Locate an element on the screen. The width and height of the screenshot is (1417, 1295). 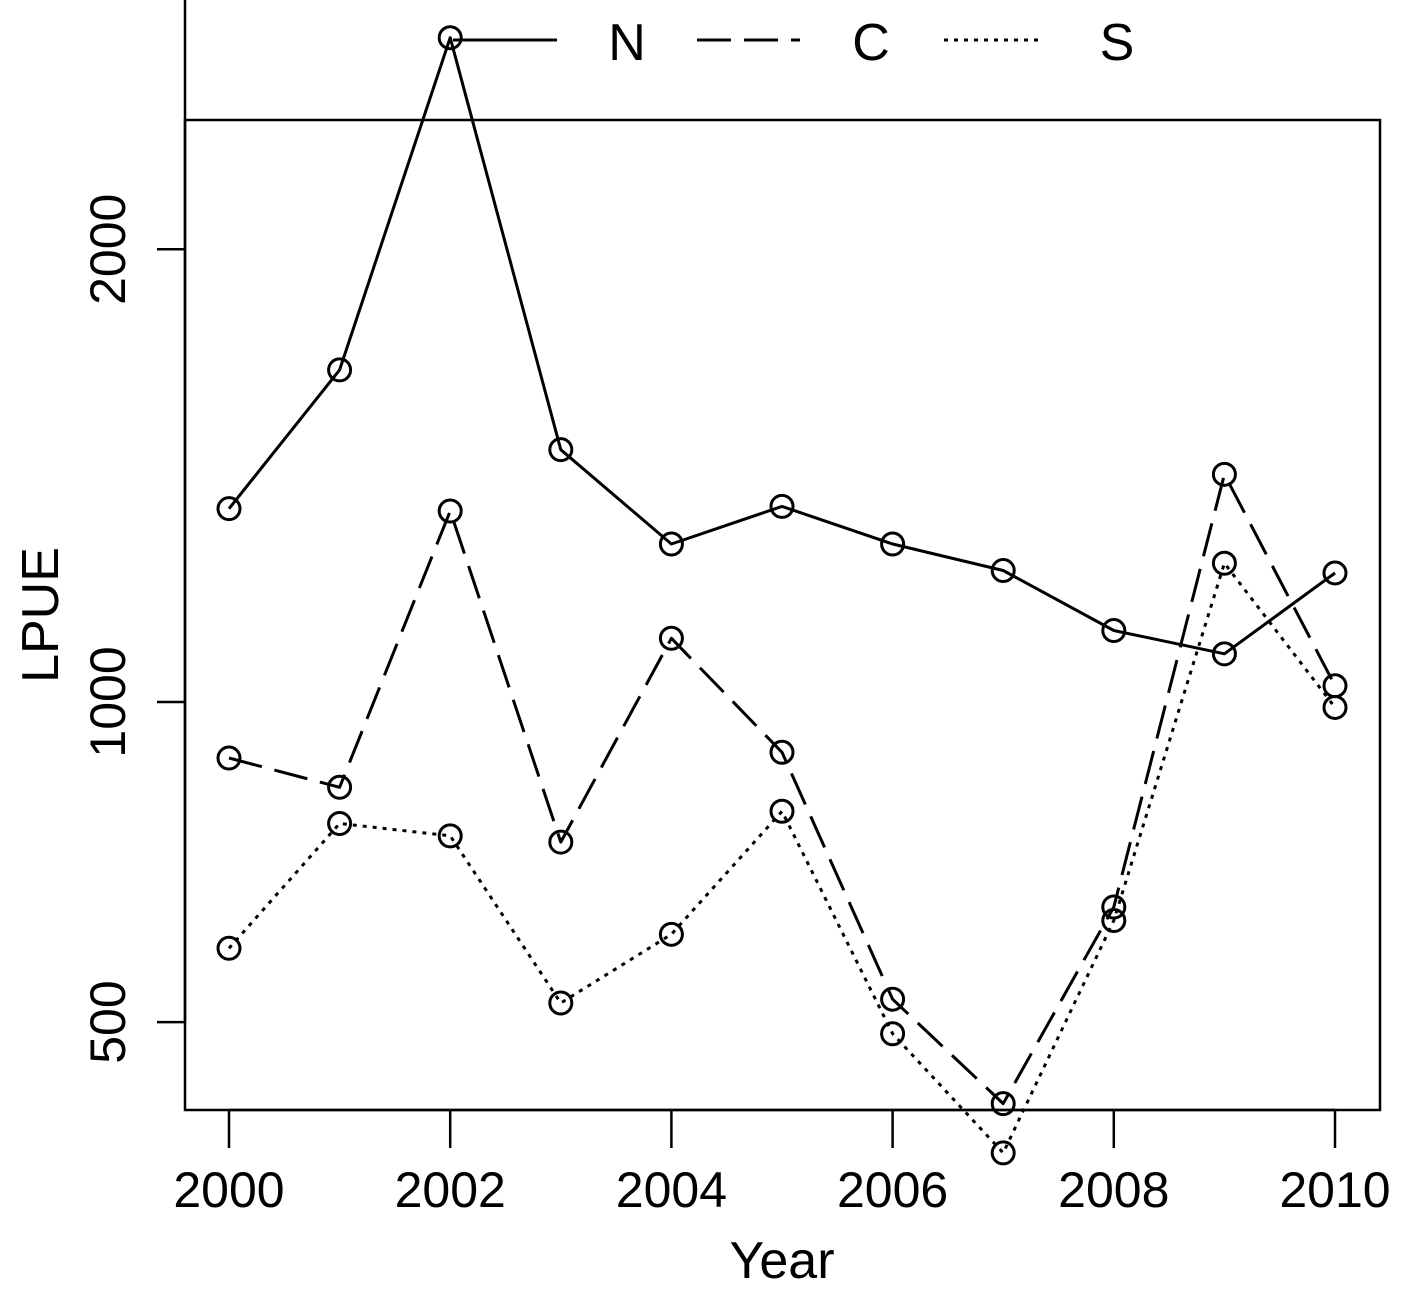
series-C-point-2008 is located at coordinates (1114, 907).